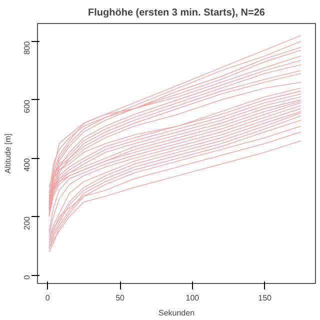  Describe the element at coordinates (265, 298) in the screenshot. I see `x-tick-label: 150` at that location.